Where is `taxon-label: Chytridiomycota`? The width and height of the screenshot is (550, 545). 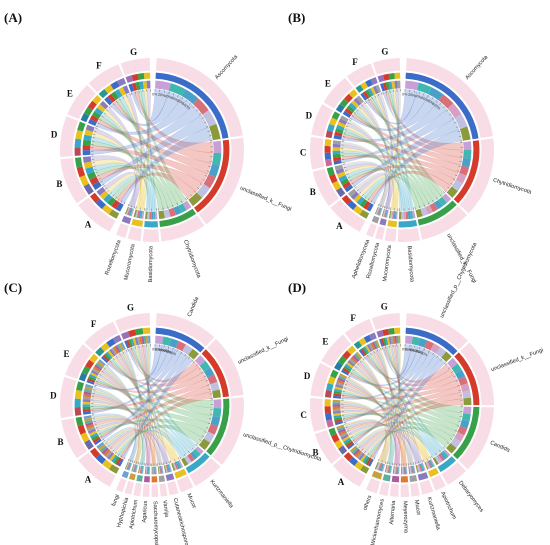
taxon-label: Chytridiomycota is located at coordinates (192, 259).